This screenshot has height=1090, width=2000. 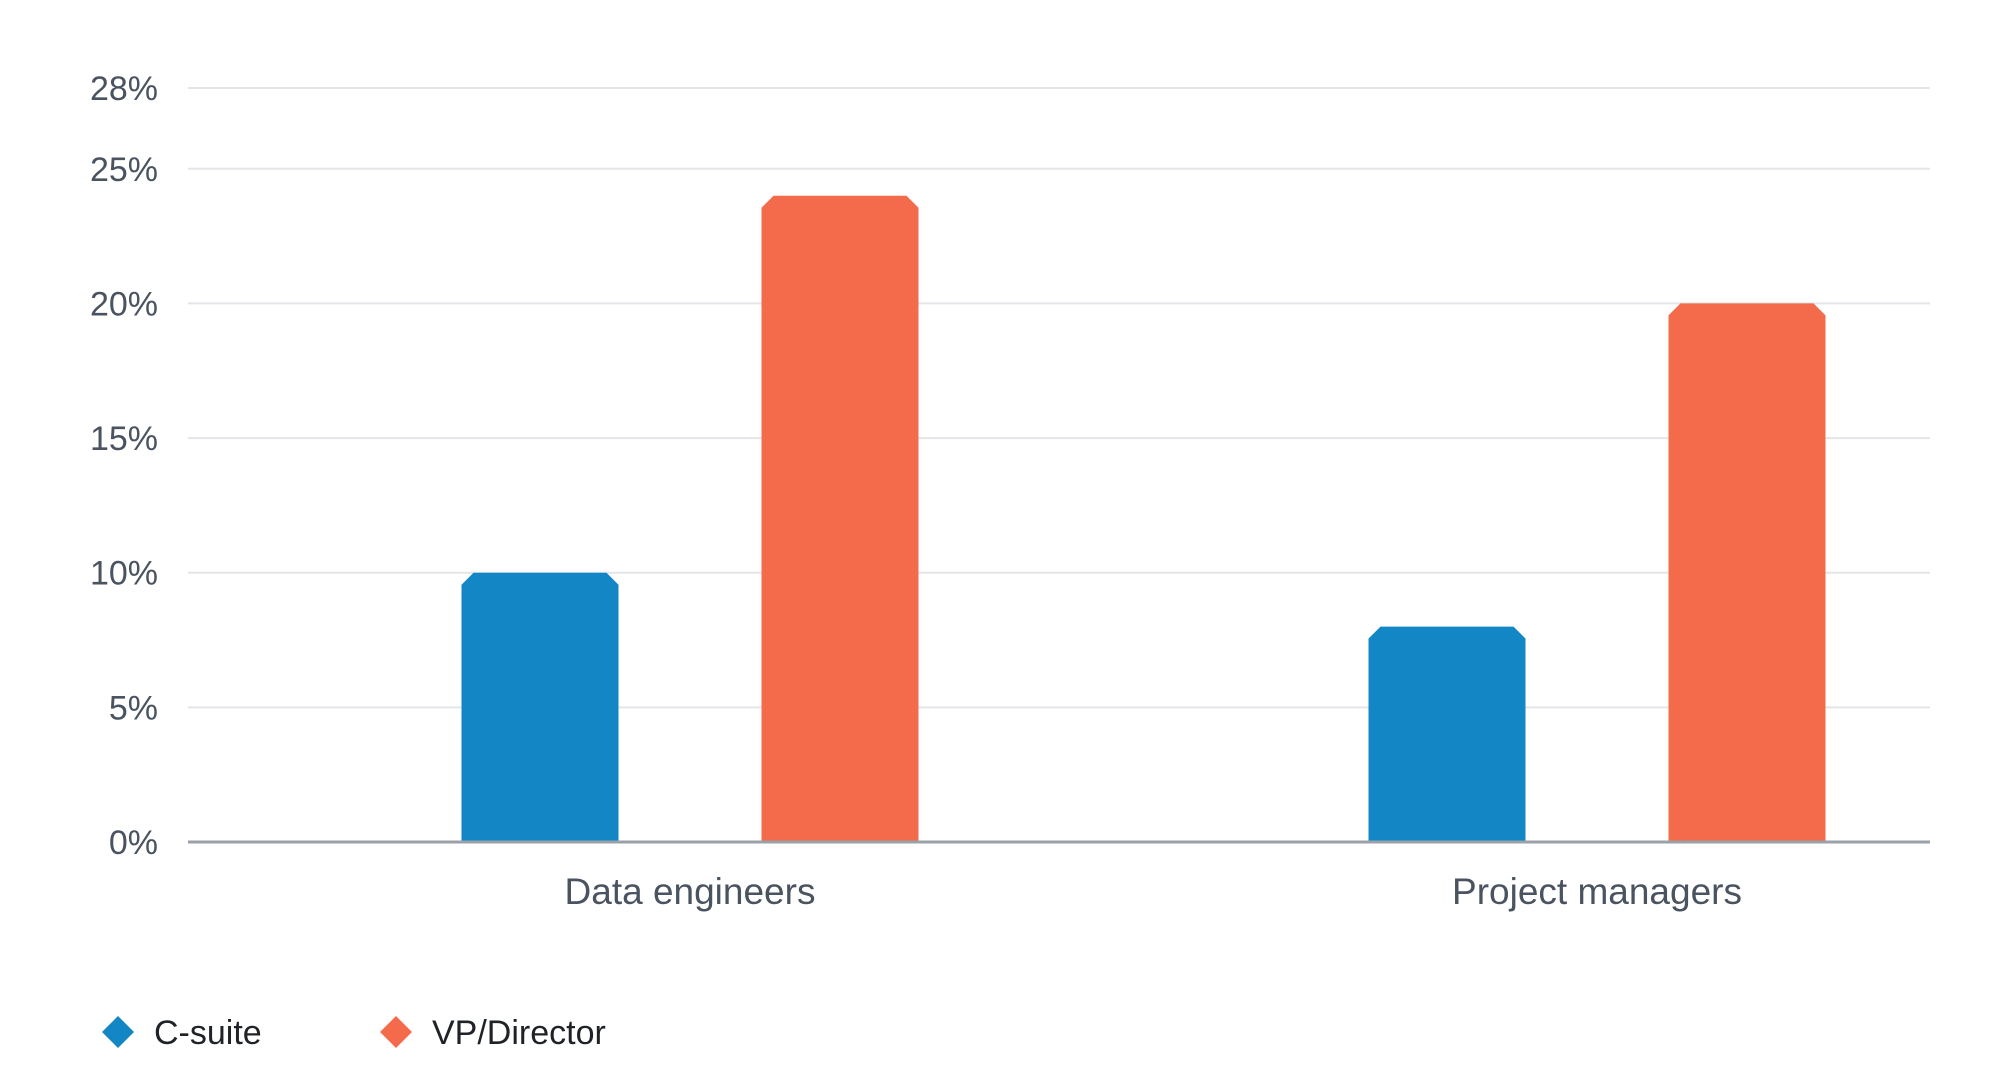 What do you see at coordinates (354, 1033) in the screenshot?
I see `legend: C-suite VP/Director` at bounding box center [354, 1033].